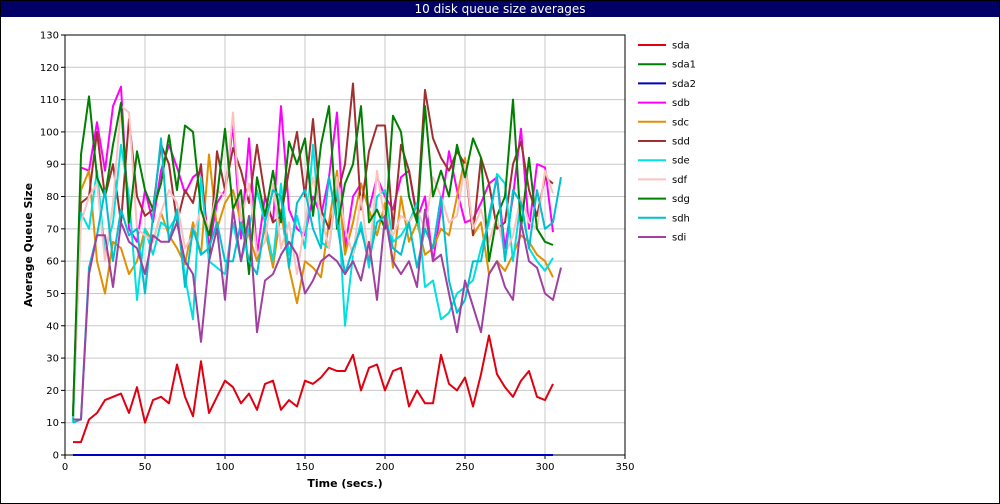 Image resolution: width=1000 pixels, height=504 pixels. What do you see at coordinates (52, 326) in the screenshot?
I see `y-tick-label: 40` at bounding box center [52, 326].